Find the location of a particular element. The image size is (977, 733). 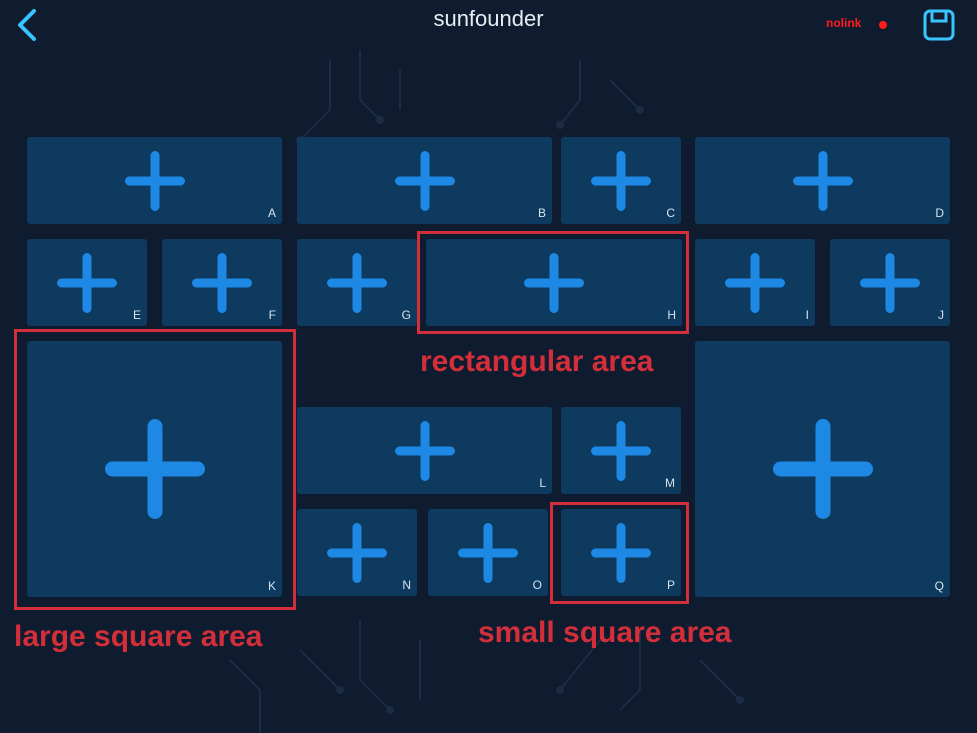

area-letter: J is located at coordinates (941, 315).